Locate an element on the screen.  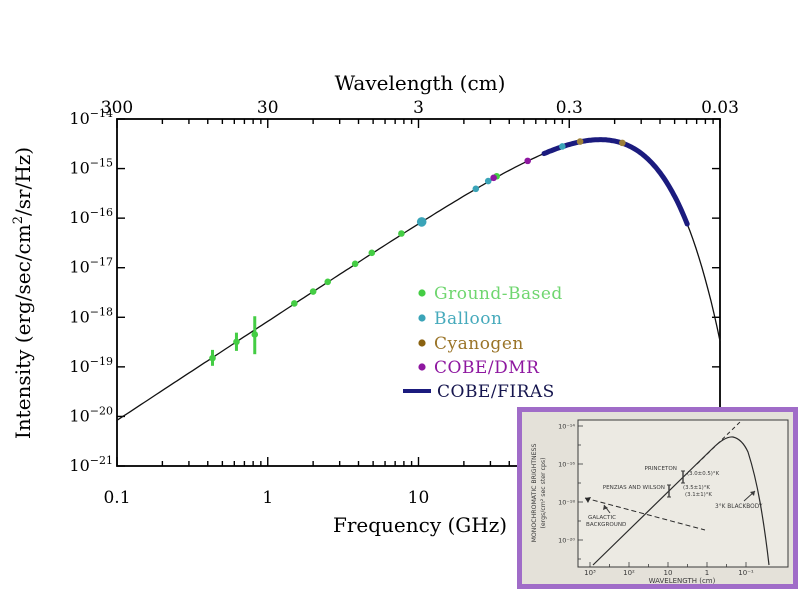
y-axis-title: Intensity (erg/sec/cm2/sr/Hz) is located at coordinates (23, 293).